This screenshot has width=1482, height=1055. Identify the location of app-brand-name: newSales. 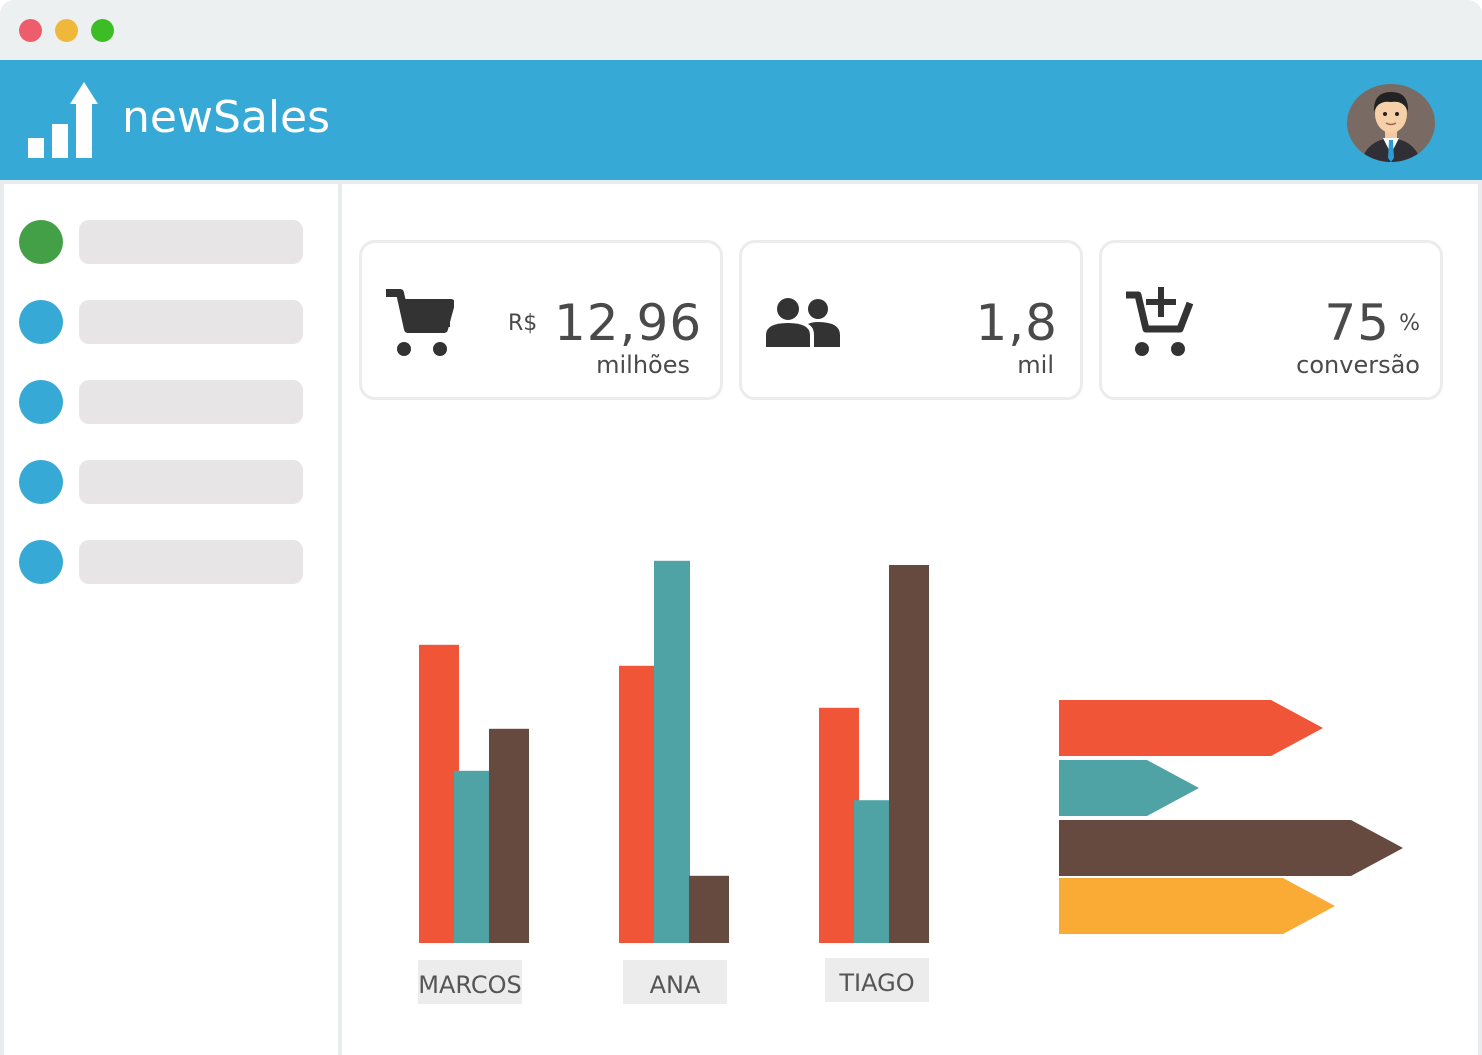
(226, 117).